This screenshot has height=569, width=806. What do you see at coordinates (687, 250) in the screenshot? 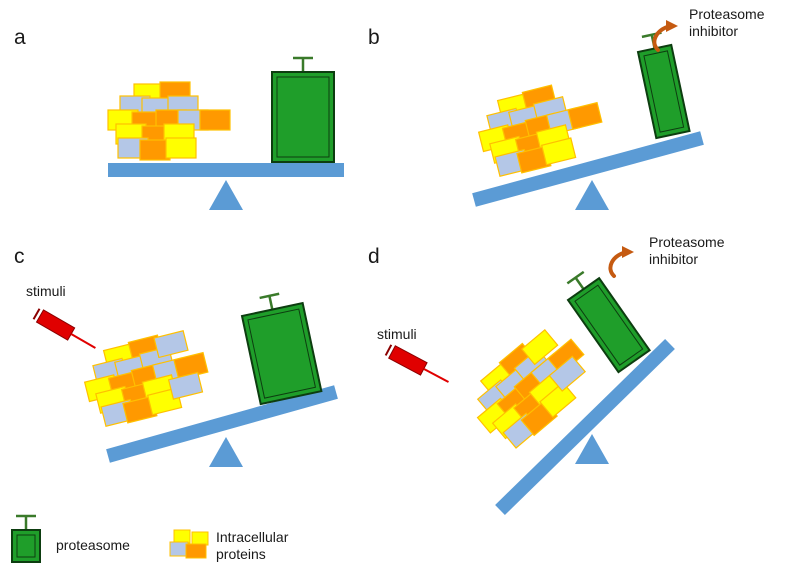
I see `panel-d-inhibitor-label: Proteasome inhibitor` at bounding box center [687, 250].